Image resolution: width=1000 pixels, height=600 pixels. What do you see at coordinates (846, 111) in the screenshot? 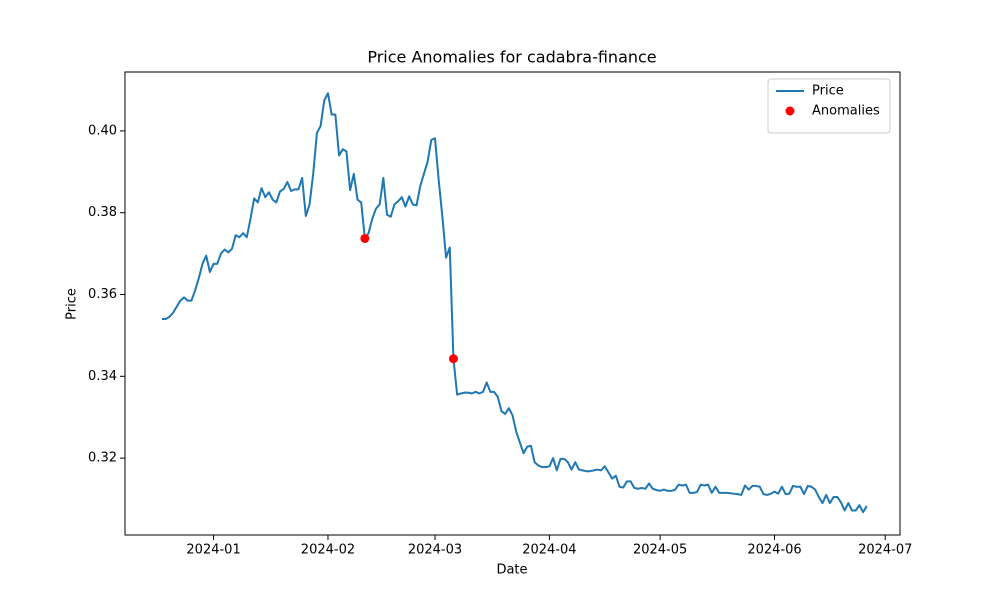
I see `legend-label: Anomalies` at bounding box center [846, 111].